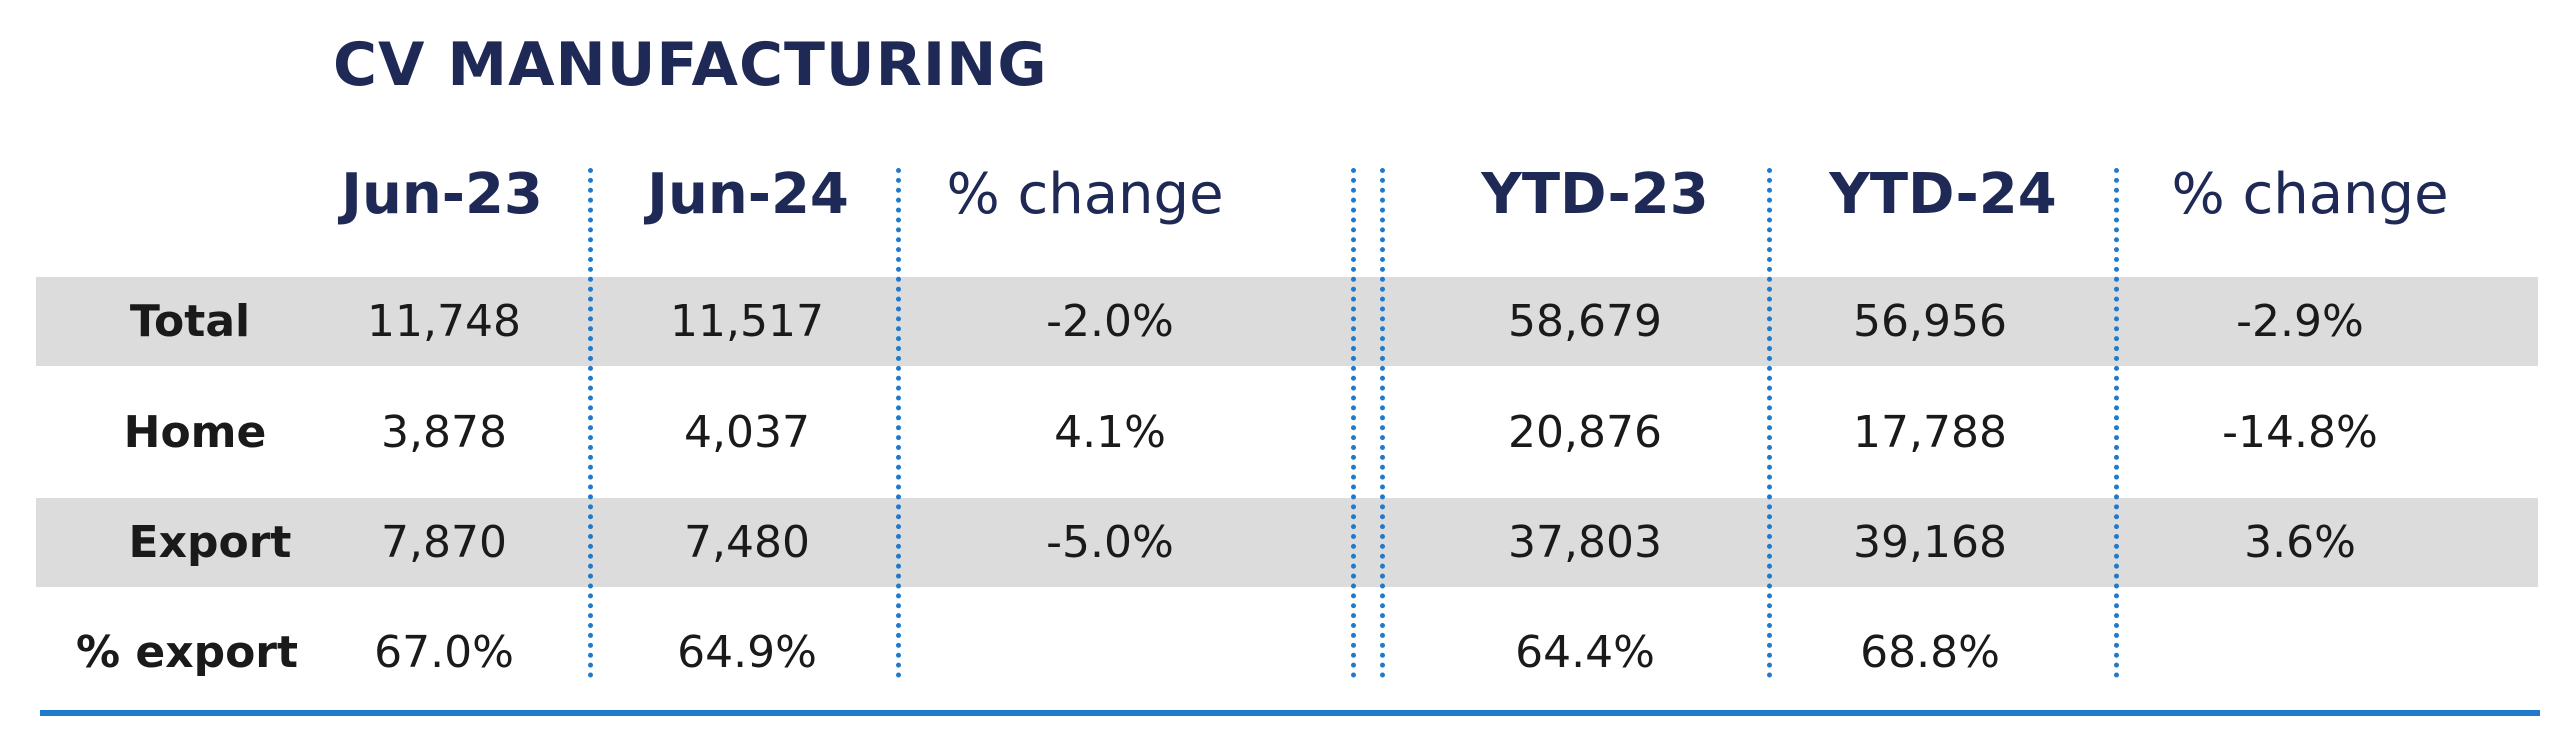 The height and width of the screenshot is (735, 2560). Describe the element at coordinates (1585, 652) in the screenshot. I see `table-cell: 64.4%` at that location.